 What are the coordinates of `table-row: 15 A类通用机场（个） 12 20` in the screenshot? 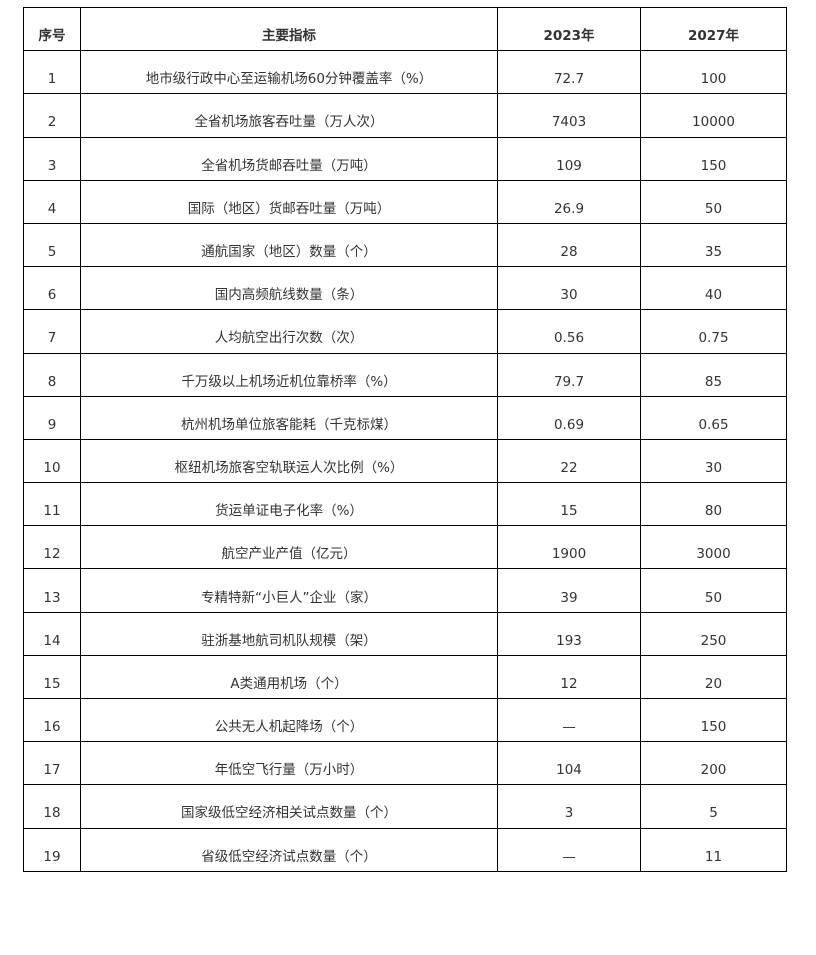 It's located at (405, 677).